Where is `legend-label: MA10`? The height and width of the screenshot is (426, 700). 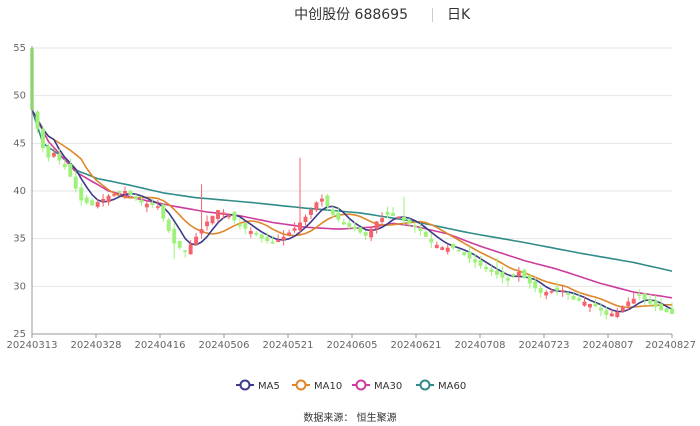 legend-label: MA10 is located at coordinates (328, 386).